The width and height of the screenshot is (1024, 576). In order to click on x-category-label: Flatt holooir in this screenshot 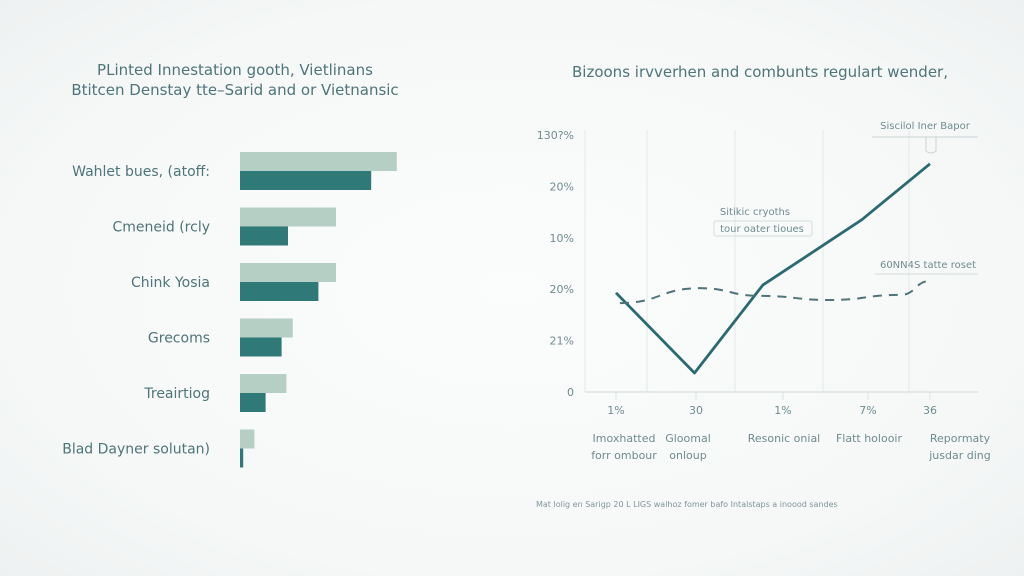, I will do `click(869, 438)`.